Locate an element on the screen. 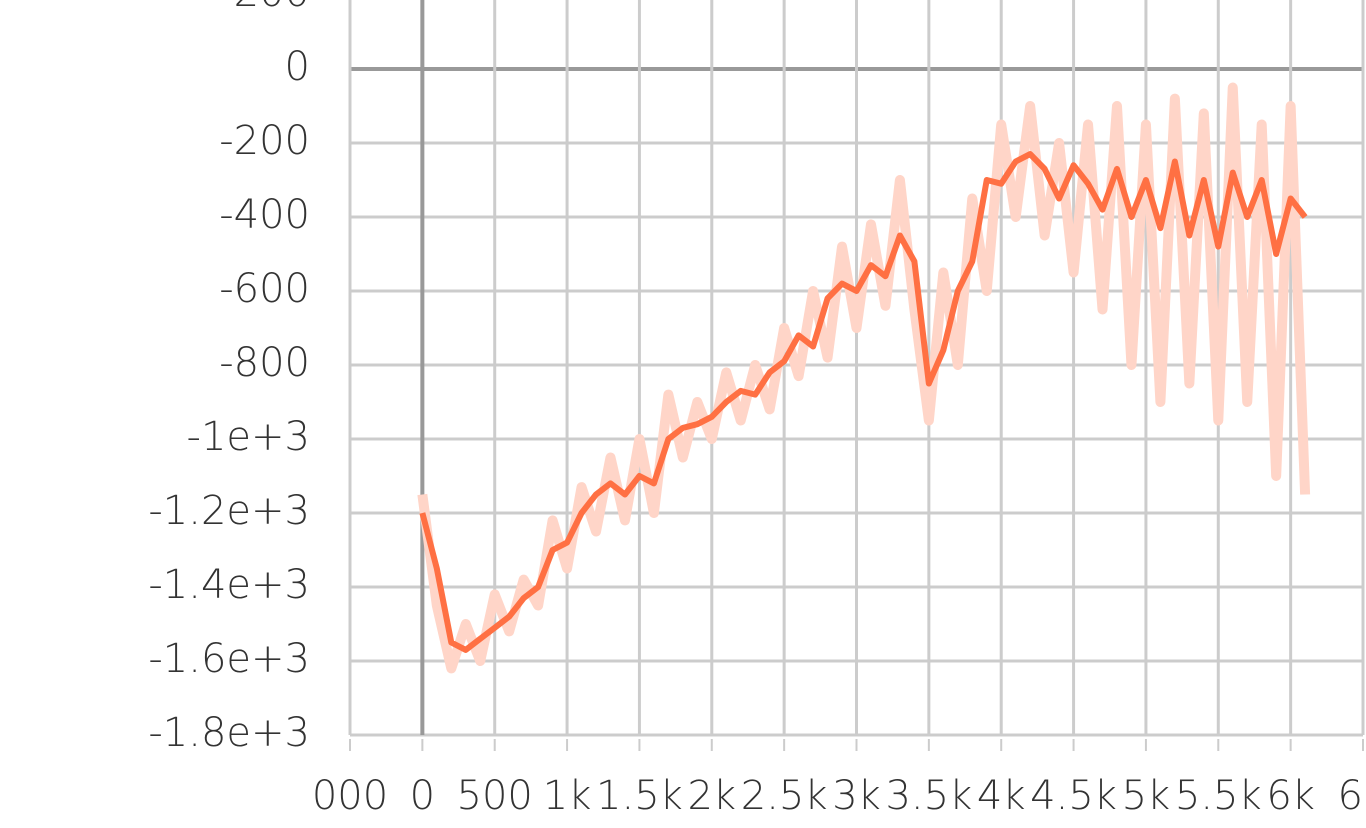  y-tick-label: 200 is located at coordinates (272, 8).